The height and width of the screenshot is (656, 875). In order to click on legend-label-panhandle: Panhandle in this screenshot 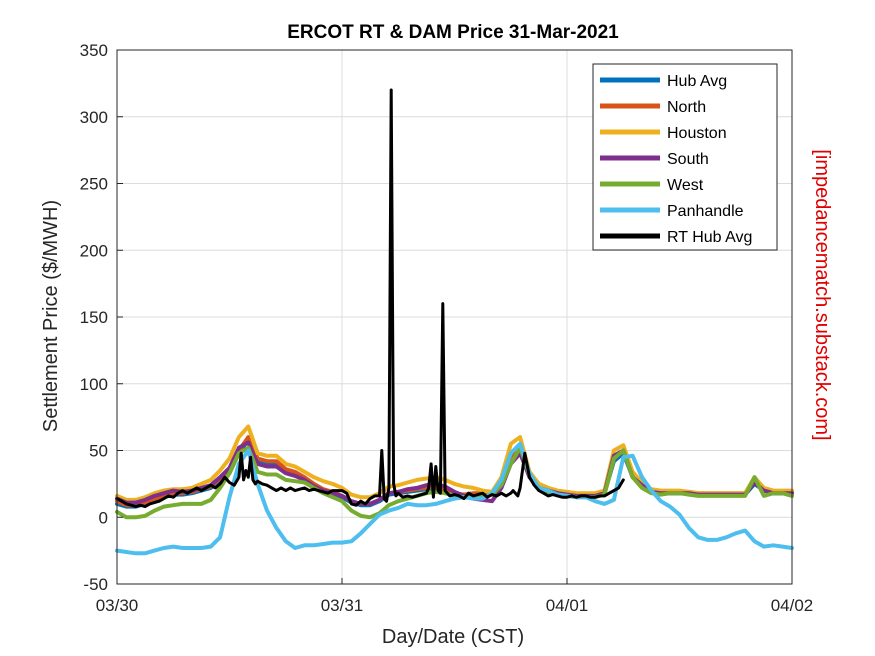, I will do `click(705, 211)`.